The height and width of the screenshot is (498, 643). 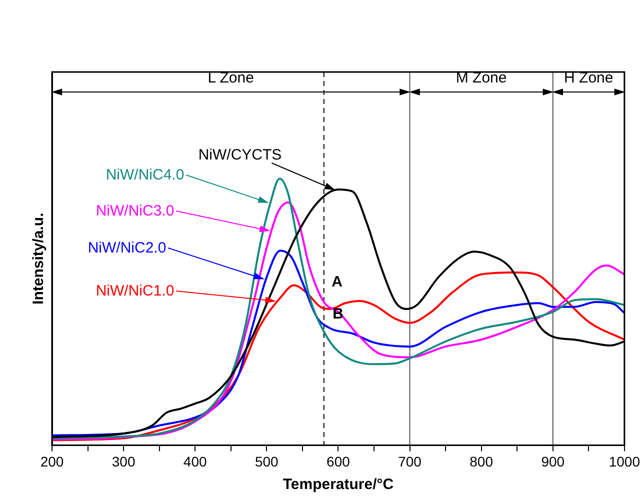 What do you see at coordinates (338, 485) in the screenshot?
I see `x-axis-title: Temperature/°C` at bounding box center [338, 485].